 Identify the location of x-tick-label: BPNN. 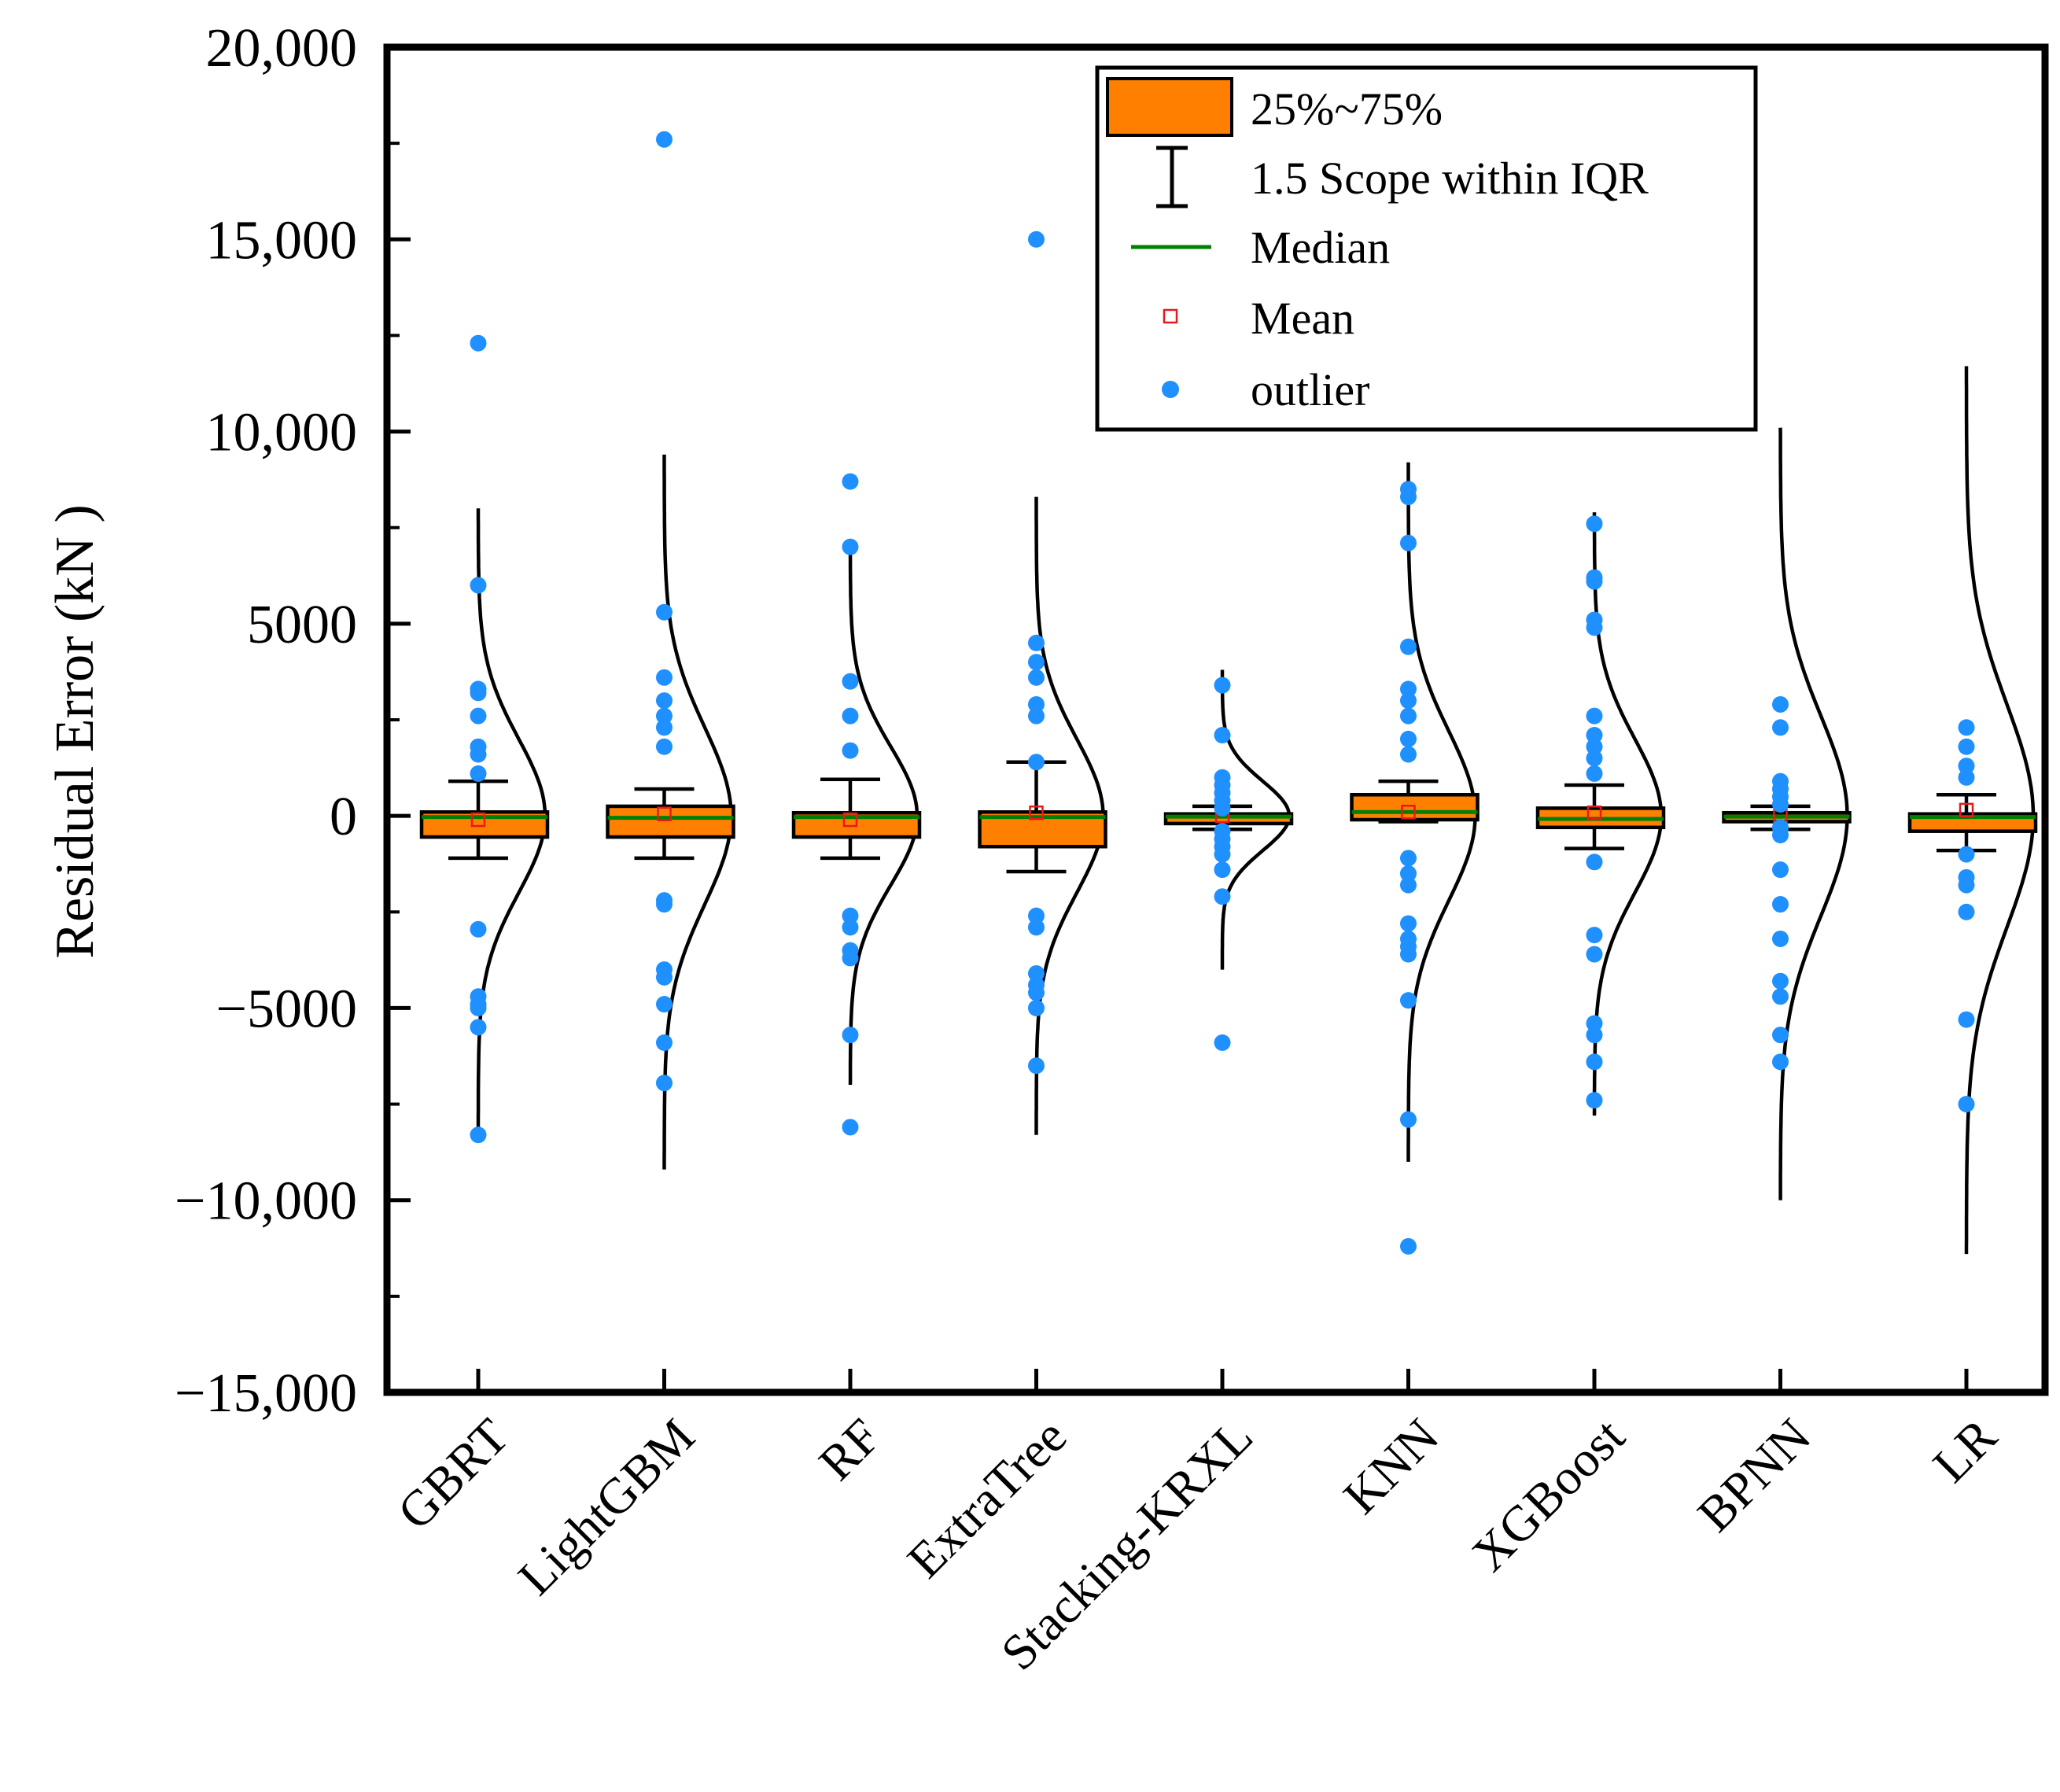
(1754, 1476).